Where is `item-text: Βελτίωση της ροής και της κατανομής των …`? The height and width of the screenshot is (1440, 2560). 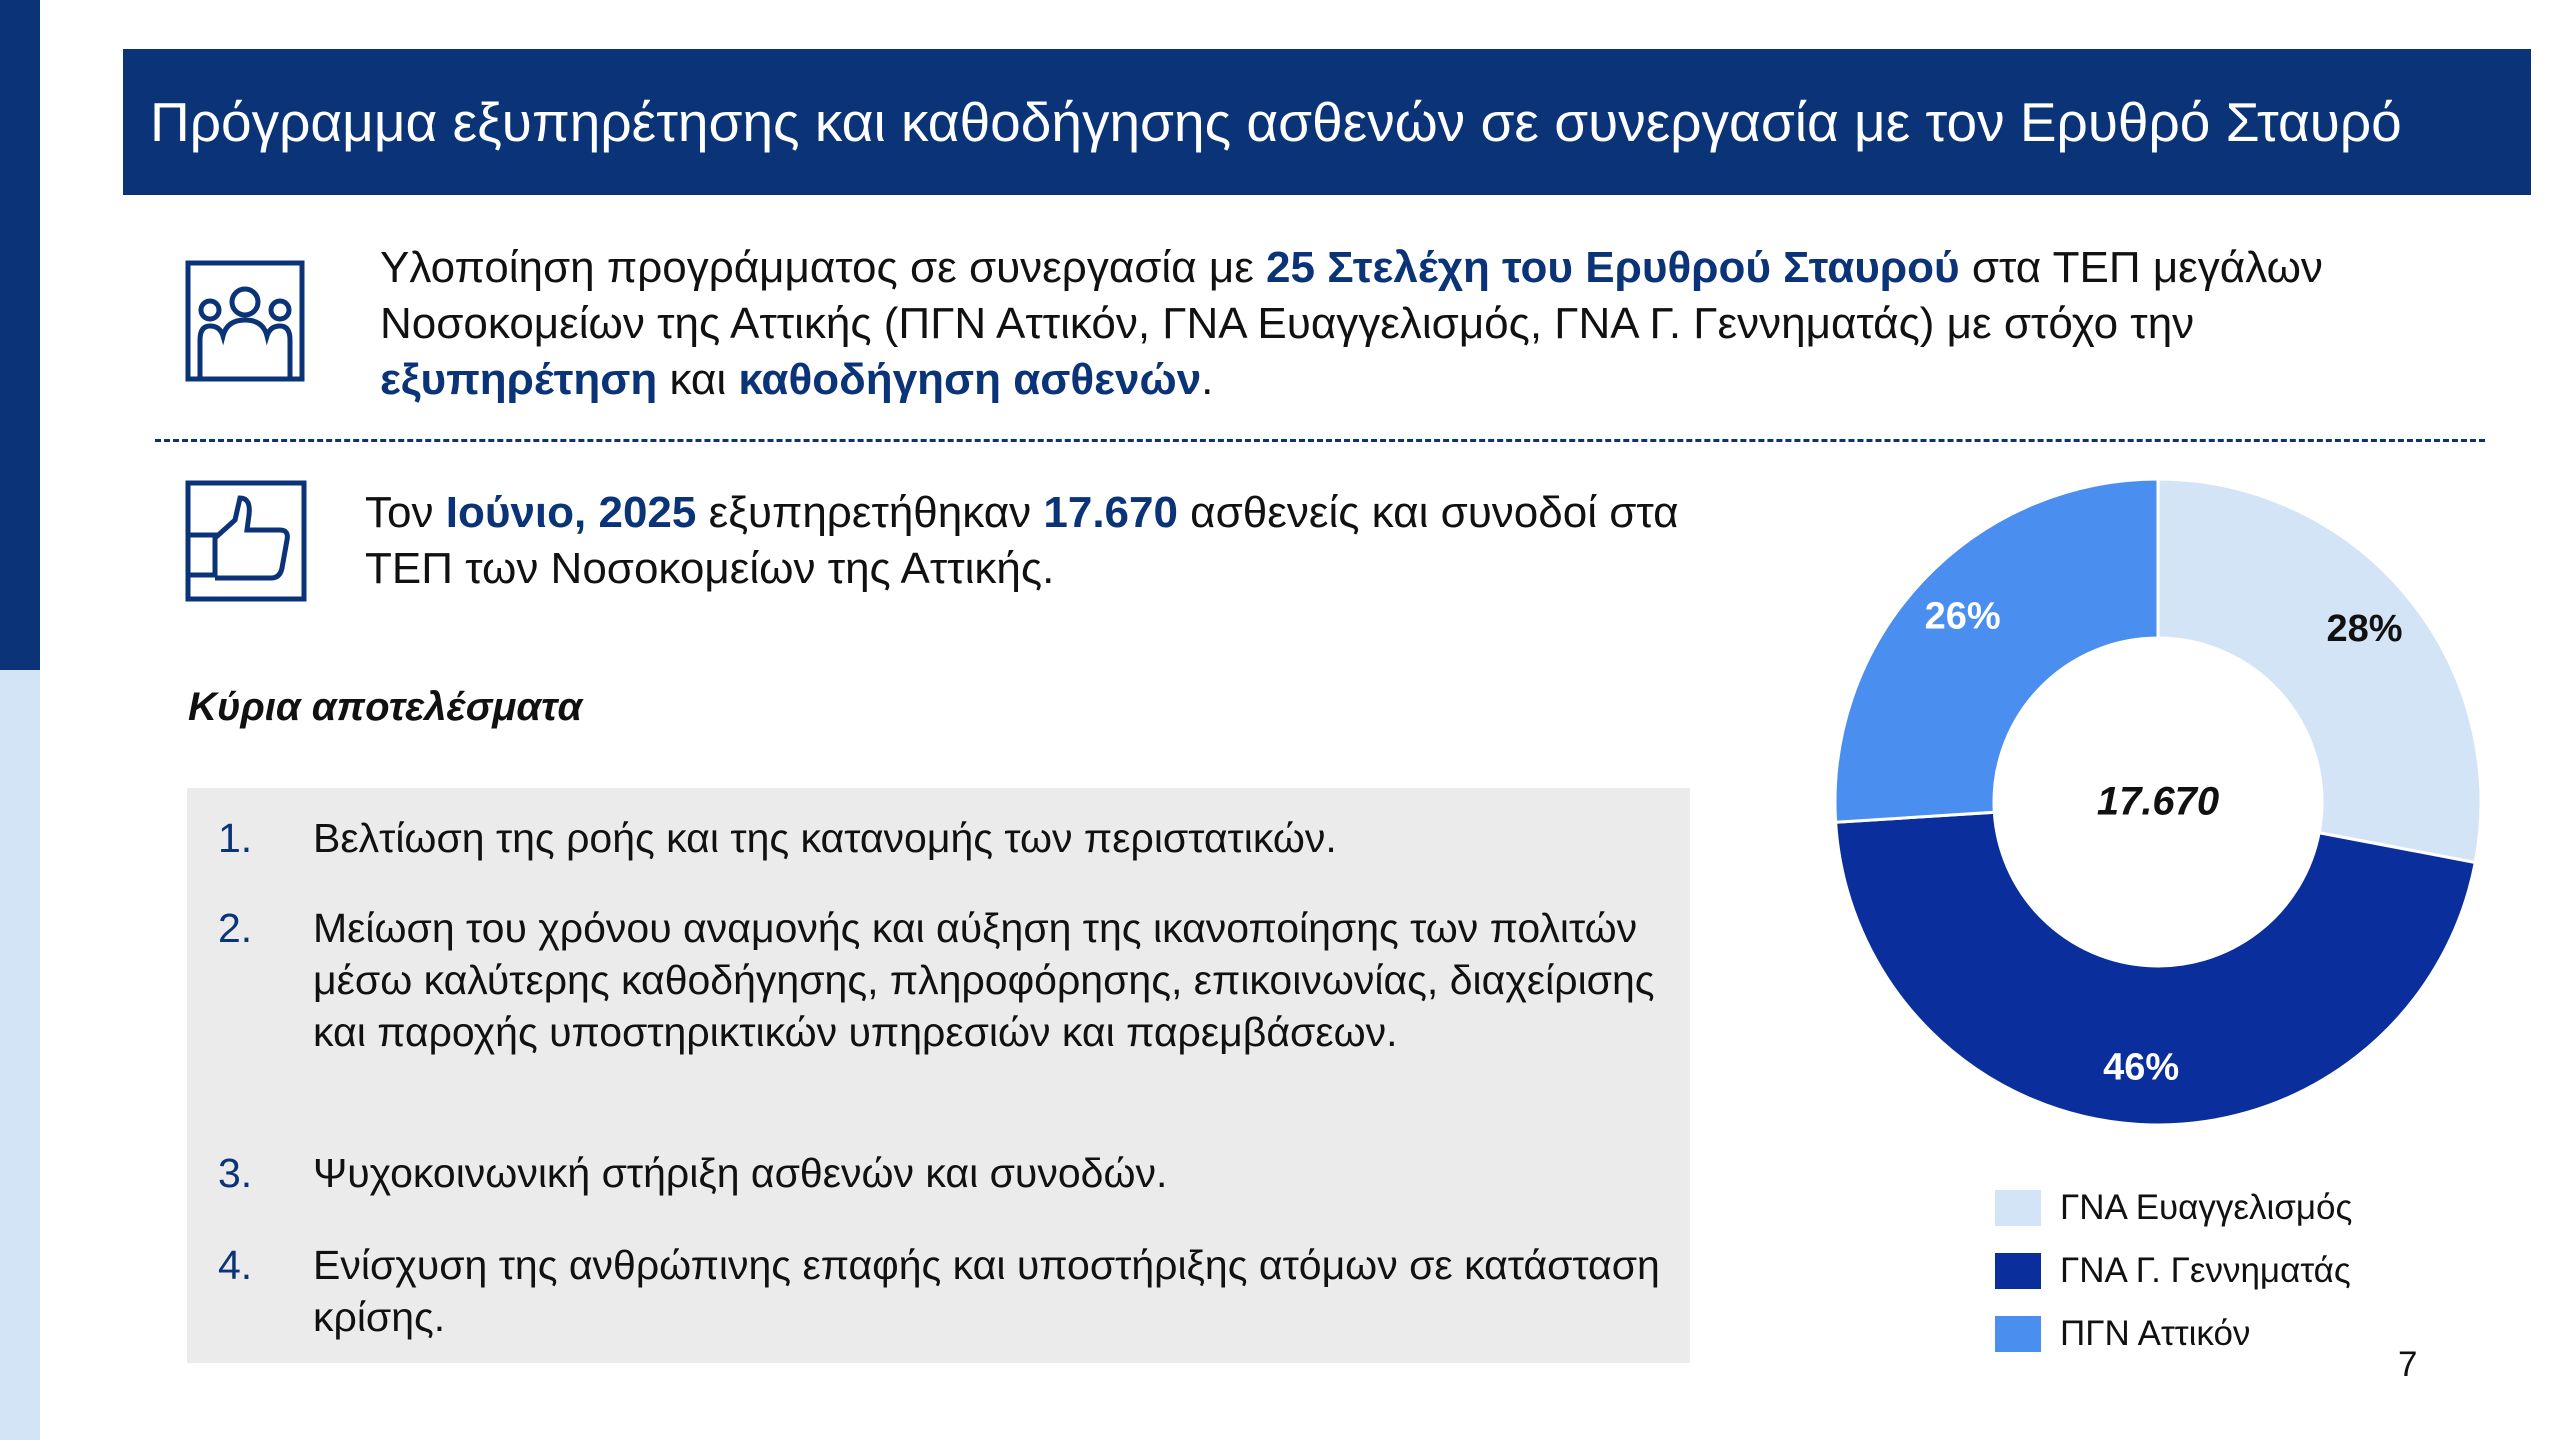
item-text: Βελτίωση της ροής και της κατανομής των … is located at coordinates (825, 838).